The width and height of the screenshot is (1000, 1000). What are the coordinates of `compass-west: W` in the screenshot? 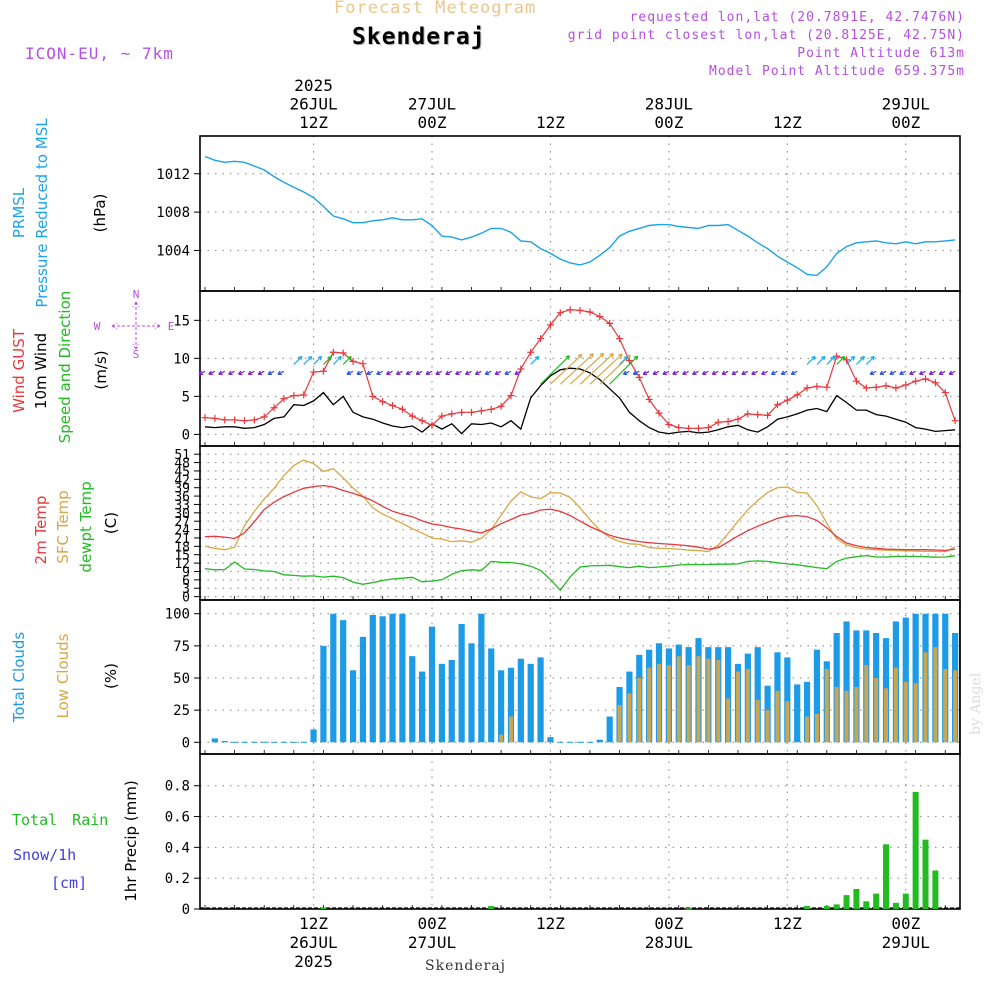 It's located at (97, 326).